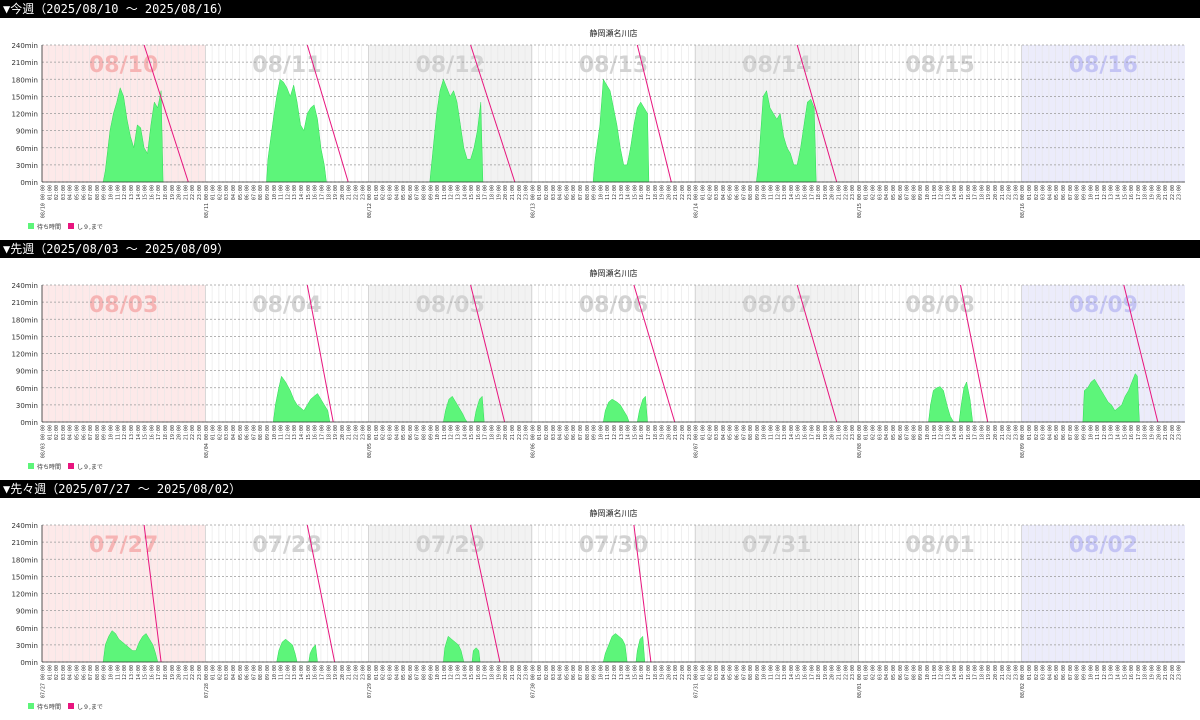 Image resolution: width=1200 pixels, height=720 pixels. I want to click on y-tick-label: 240min, so click(24, 526).